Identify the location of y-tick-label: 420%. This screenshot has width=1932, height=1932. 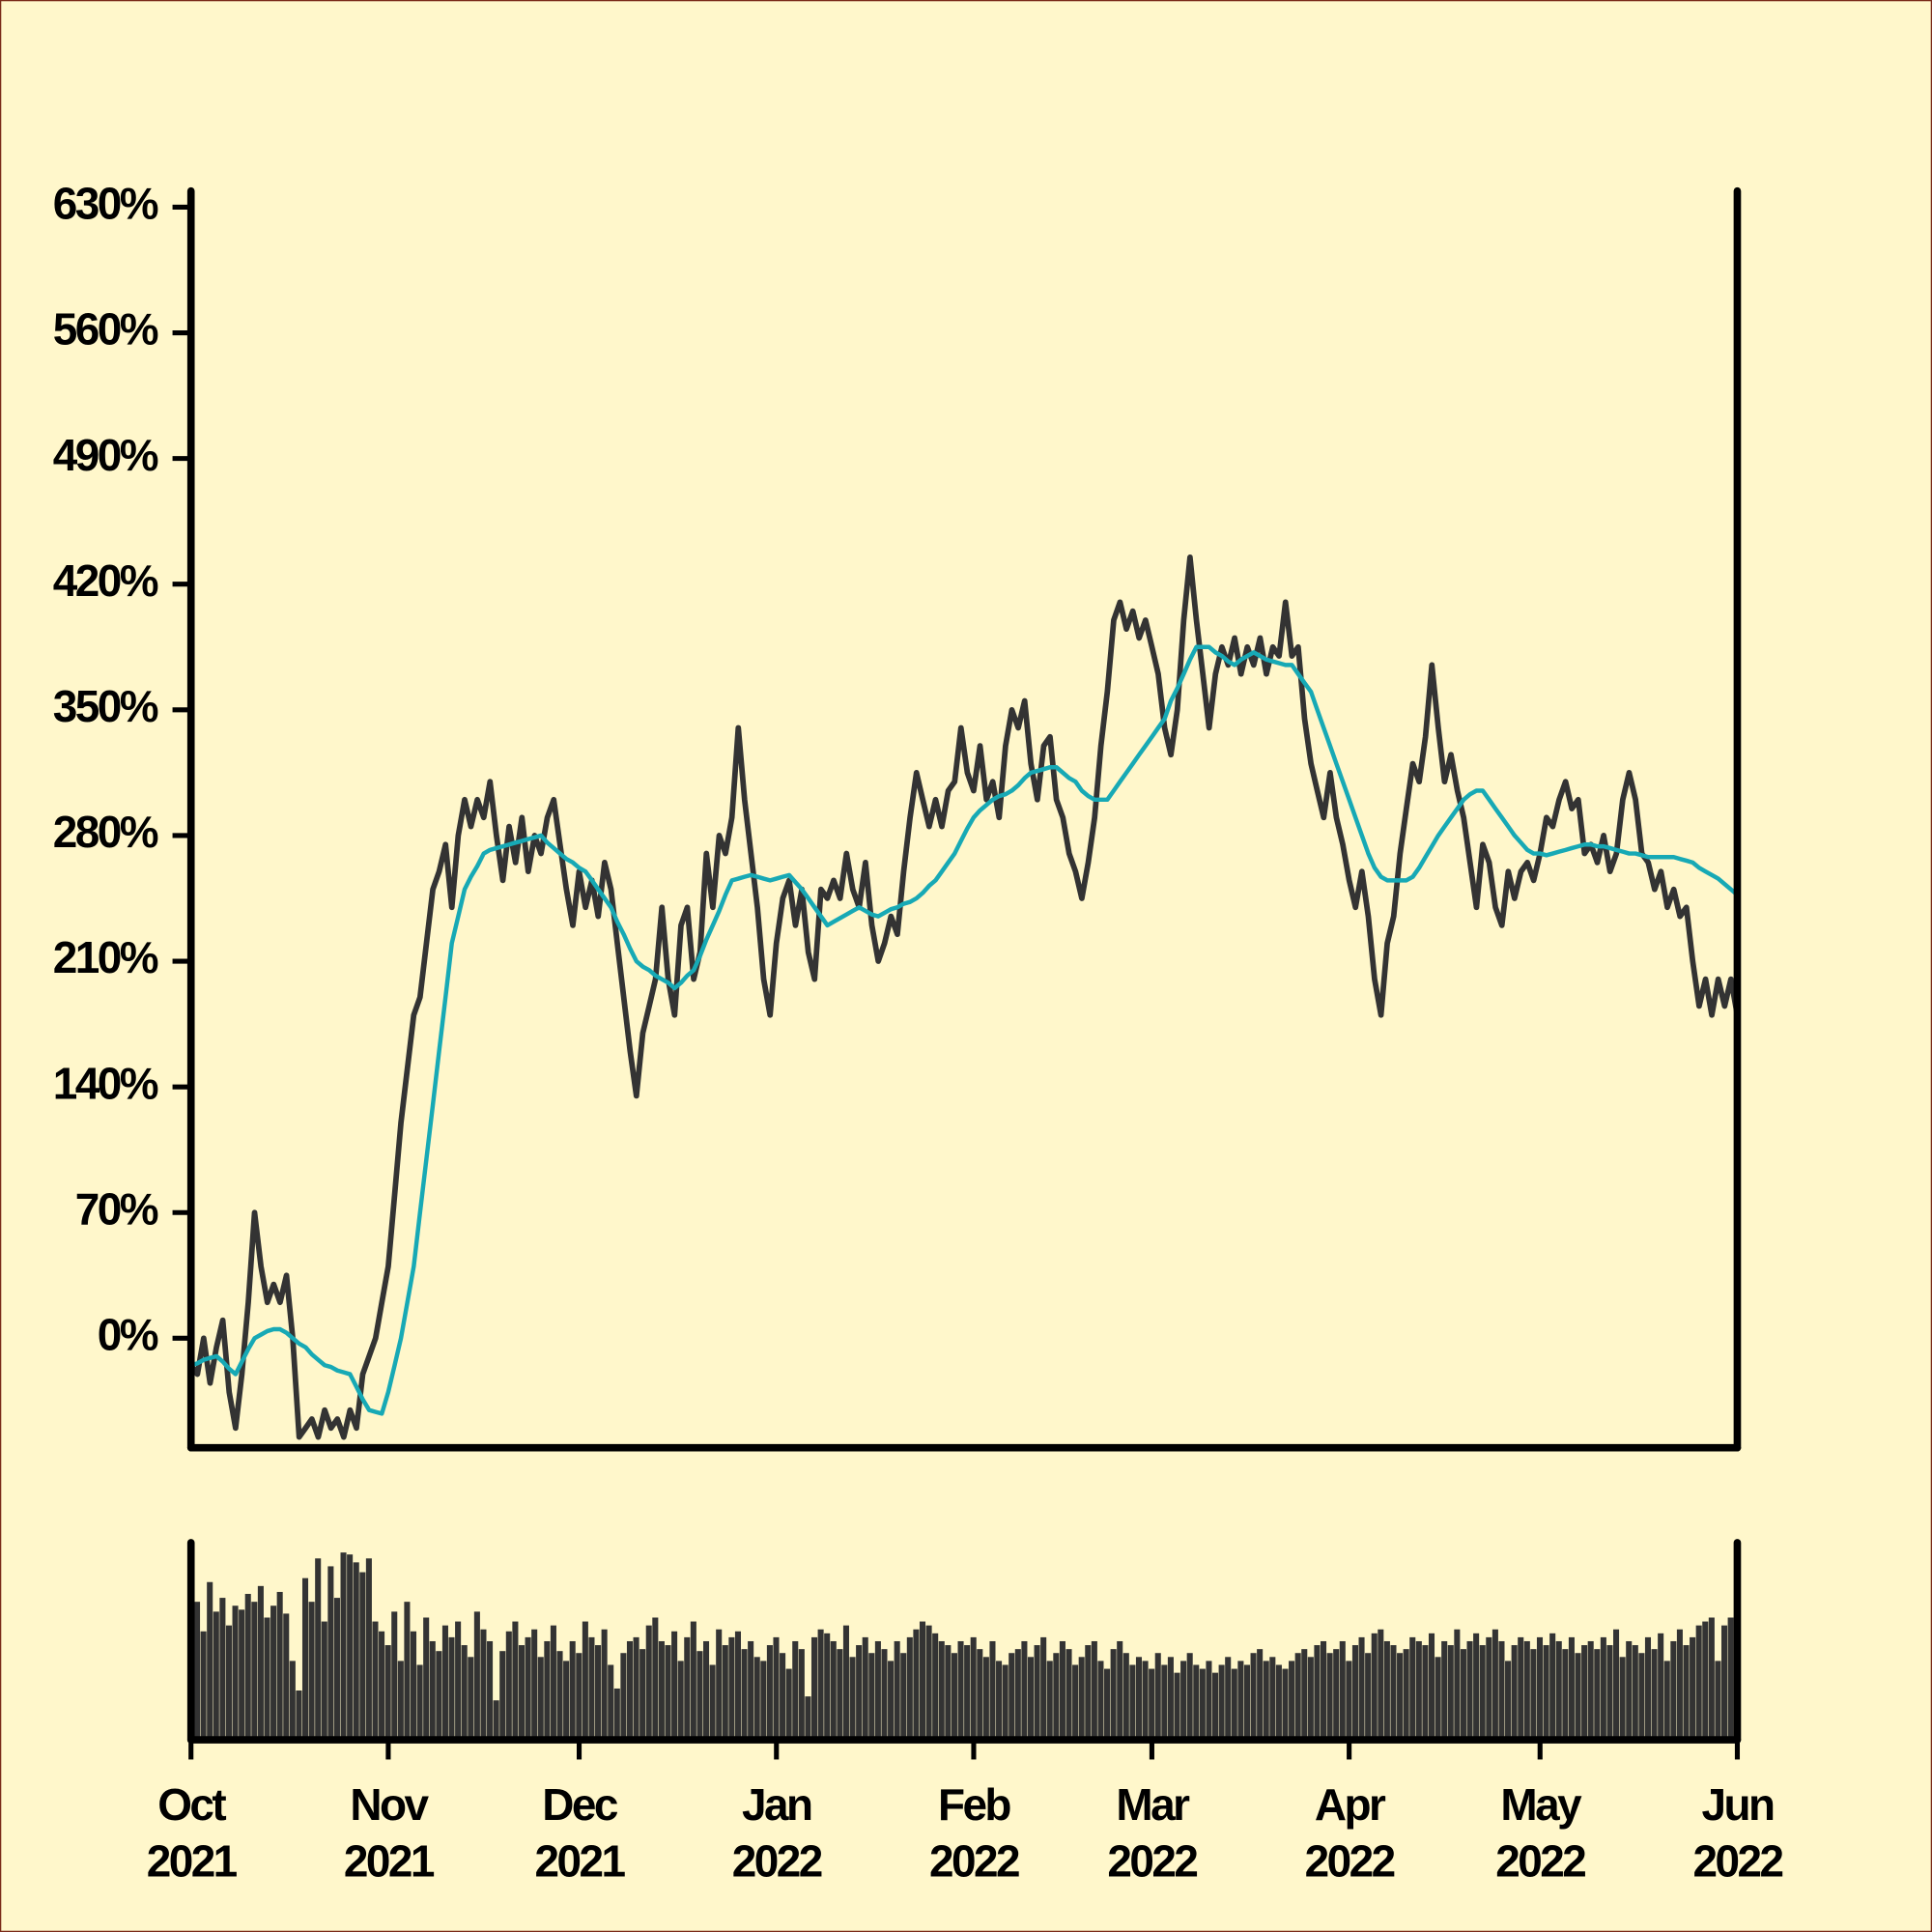
(105, 580).